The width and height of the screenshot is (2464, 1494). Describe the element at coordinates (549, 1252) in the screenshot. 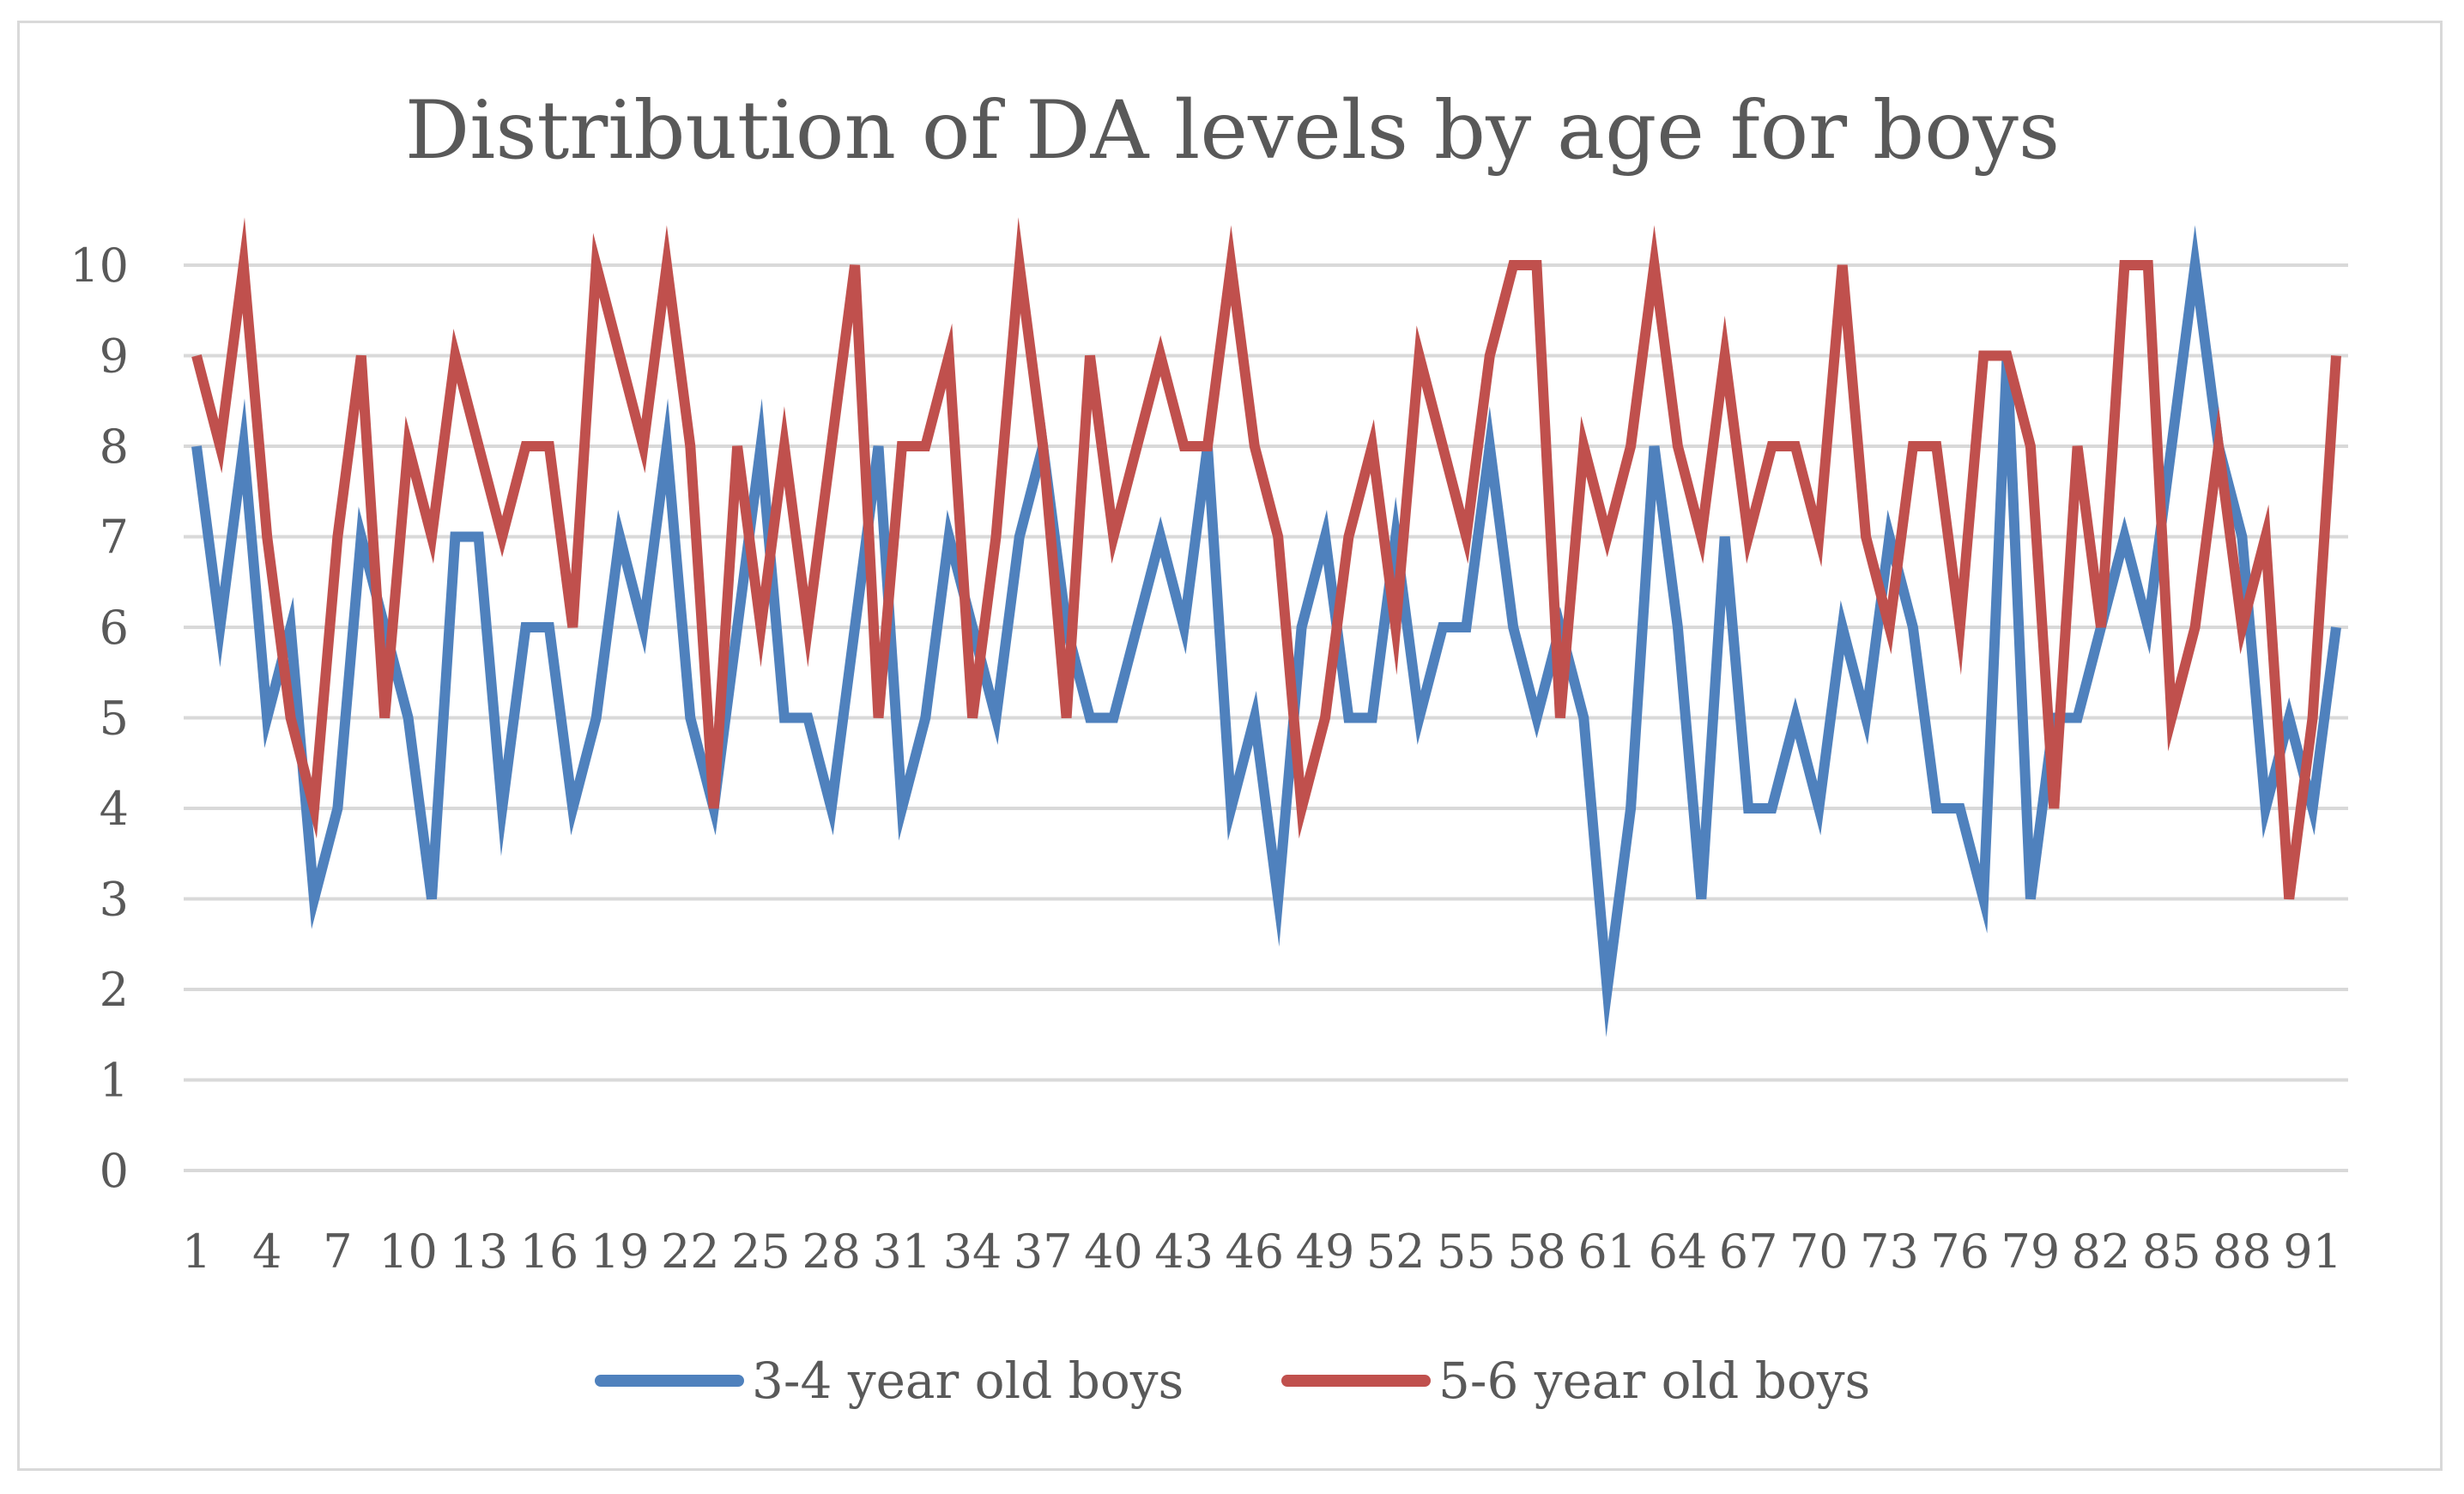

I see `x-tick-label: 16` at that location.